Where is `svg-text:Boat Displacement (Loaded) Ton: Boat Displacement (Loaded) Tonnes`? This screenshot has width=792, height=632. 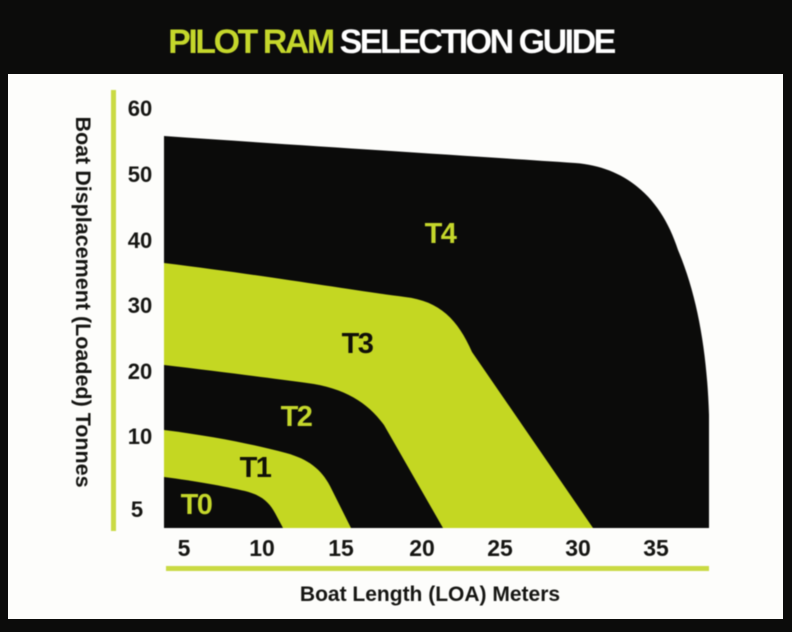
svg-text:Boat Displacement (Loaded) Ton: Boat Displacement (Loaded) Tonnes is located at coordinates (83, 301).